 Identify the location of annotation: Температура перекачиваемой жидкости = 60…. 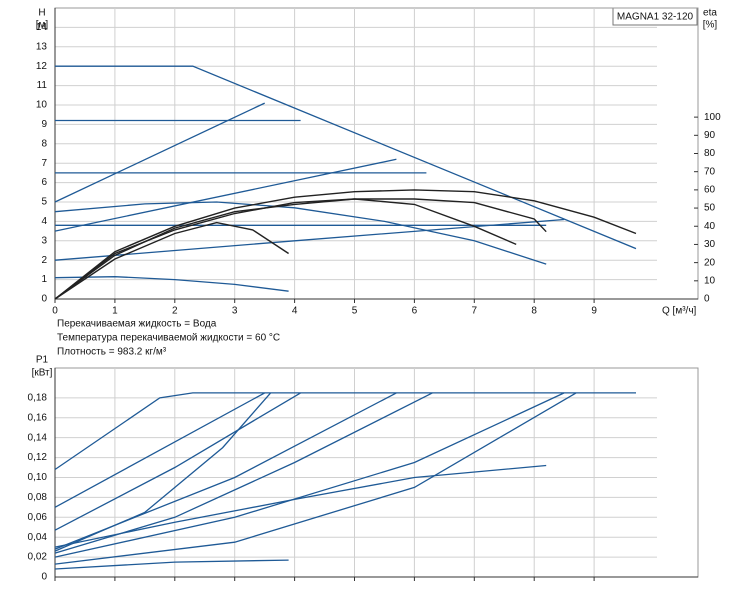
(168, 338).